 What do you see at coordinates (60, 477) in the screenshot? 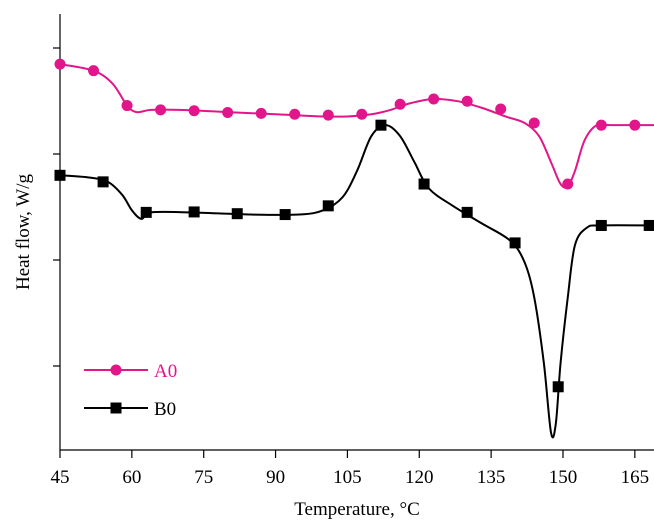
I see `x-tick-label: 45` at bounding box center [60, 477].